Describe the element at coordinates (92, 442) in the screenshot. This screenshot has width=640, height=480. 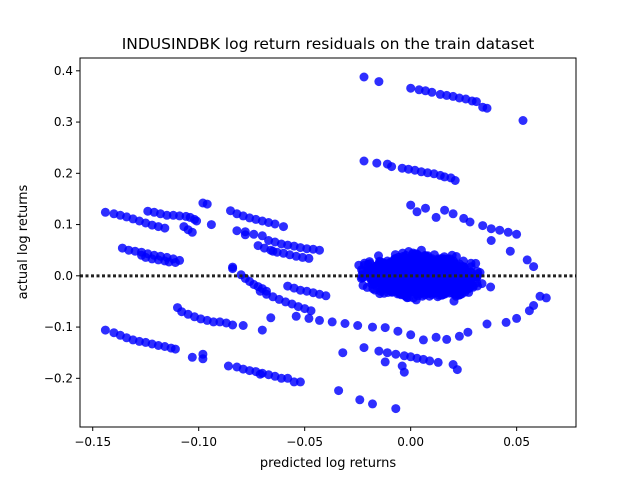
I see `x-tick-label: −0.15` at that location.